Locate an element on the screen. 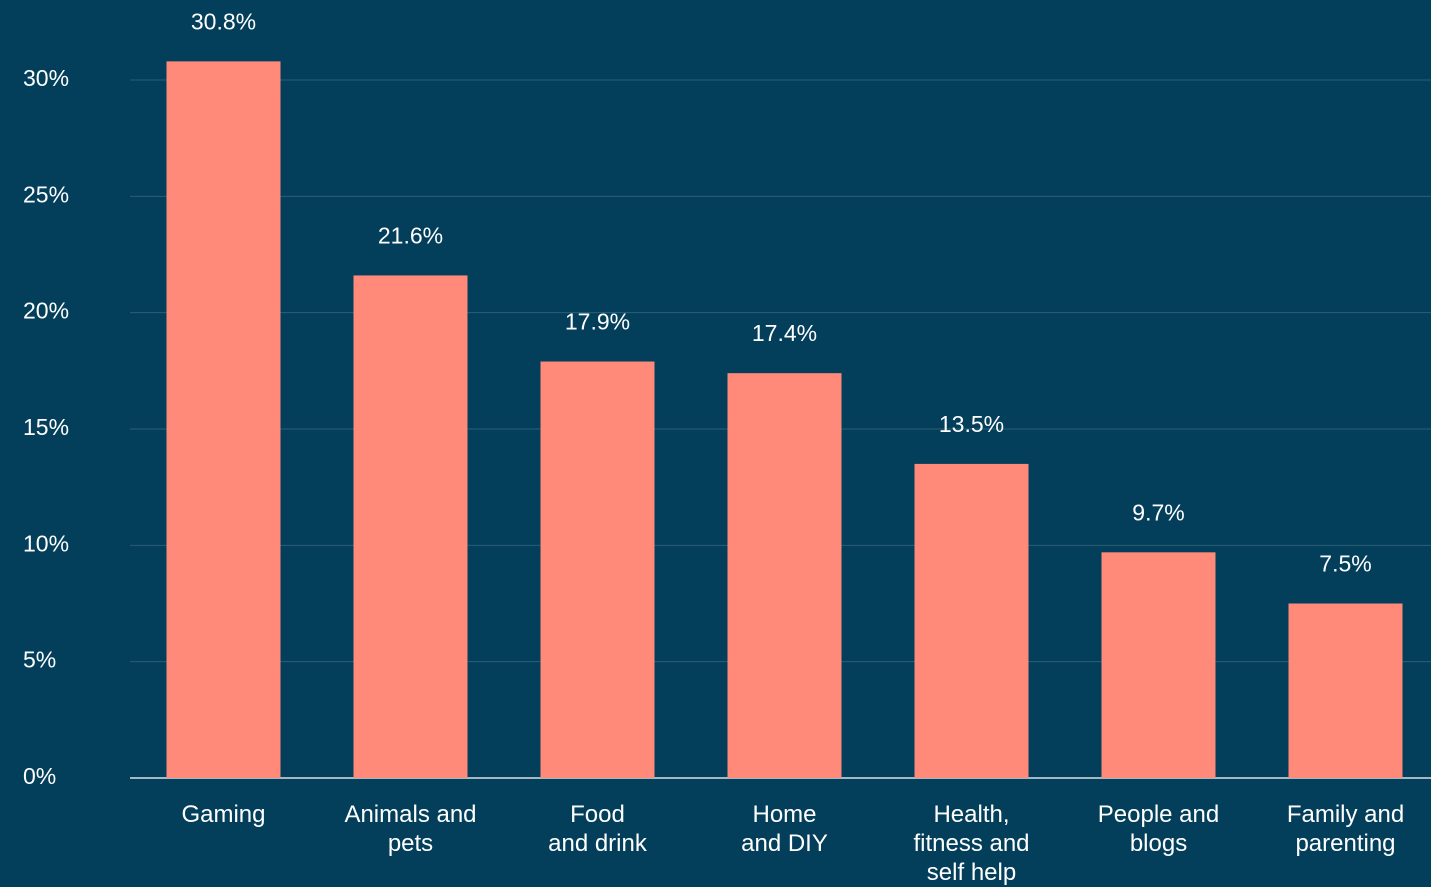 This screenshot has width=1431, height=887. y-tick-label: 20% is located at coordinates (46, 311).